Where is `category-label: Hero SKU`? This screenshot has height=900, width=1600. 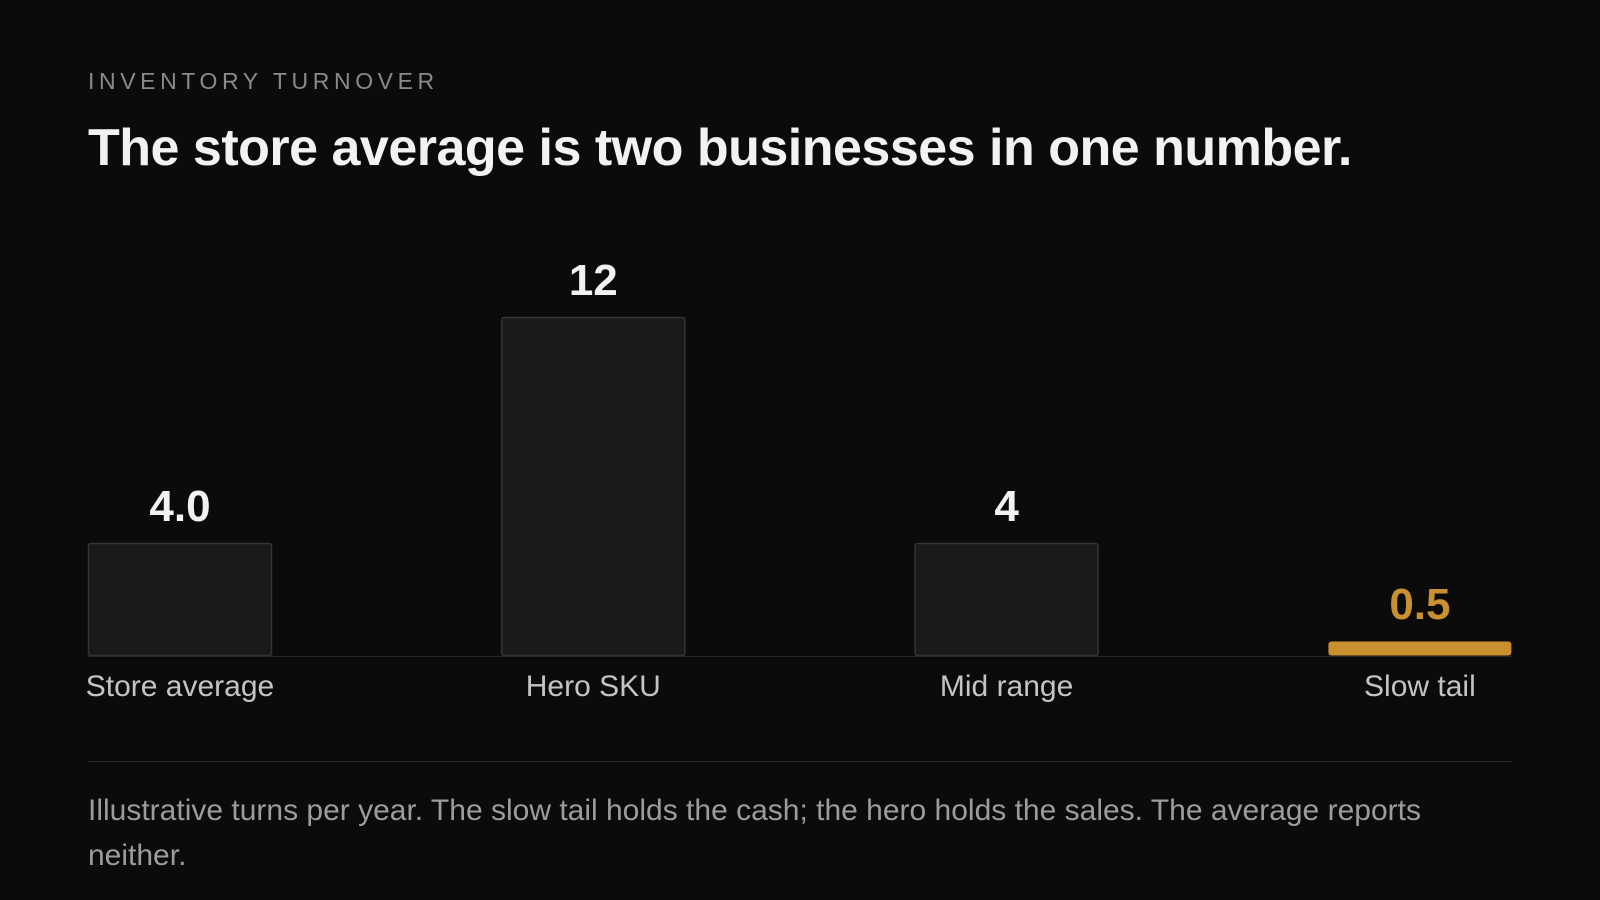
category-label: Hero SKU is located at coordinates (593, 686).